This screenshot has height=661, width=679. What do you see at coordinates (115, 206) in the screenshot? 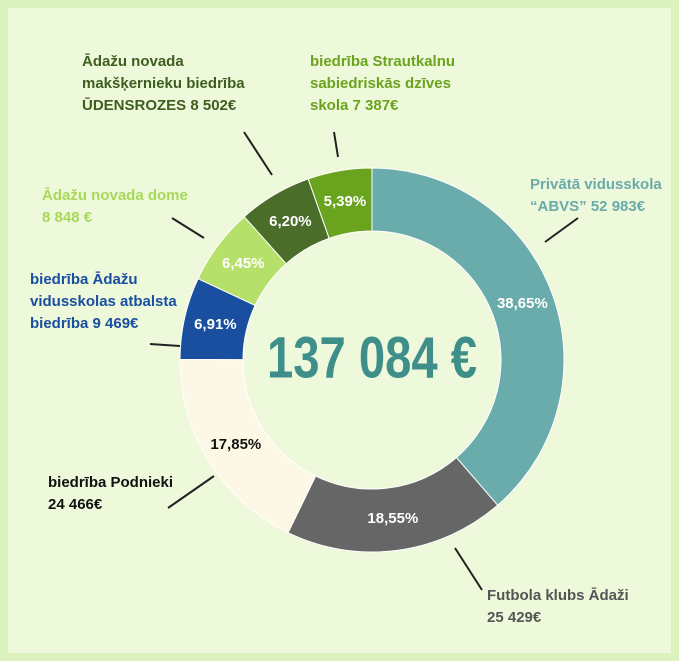
I see `segment-label: Ādažu novada dome 8 848 €` at bounding box center [115, 206].